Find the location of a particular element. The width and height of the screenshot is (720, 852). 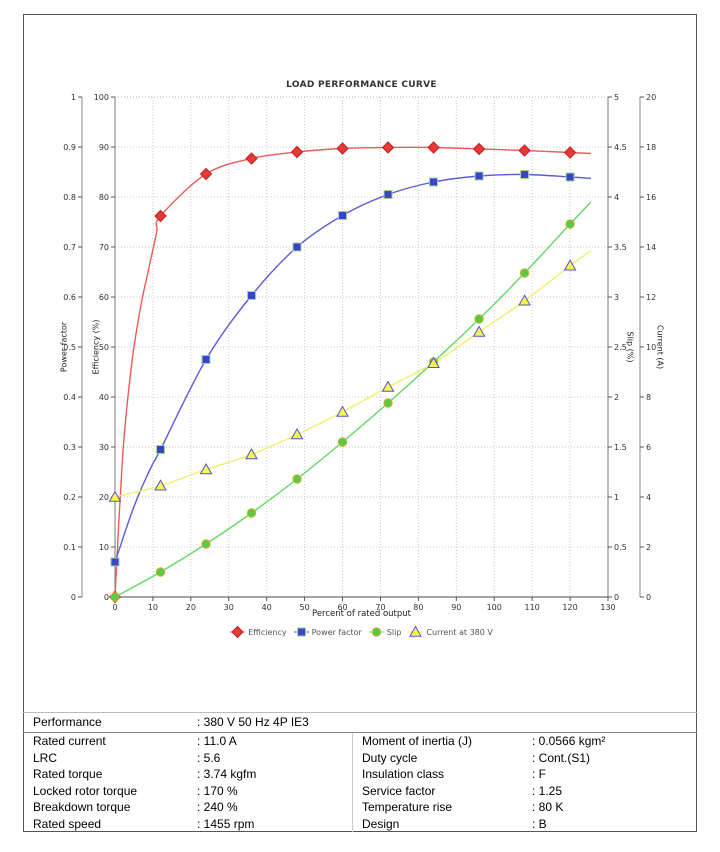

legend-label: Power factor is located at coordinates (336, 632).